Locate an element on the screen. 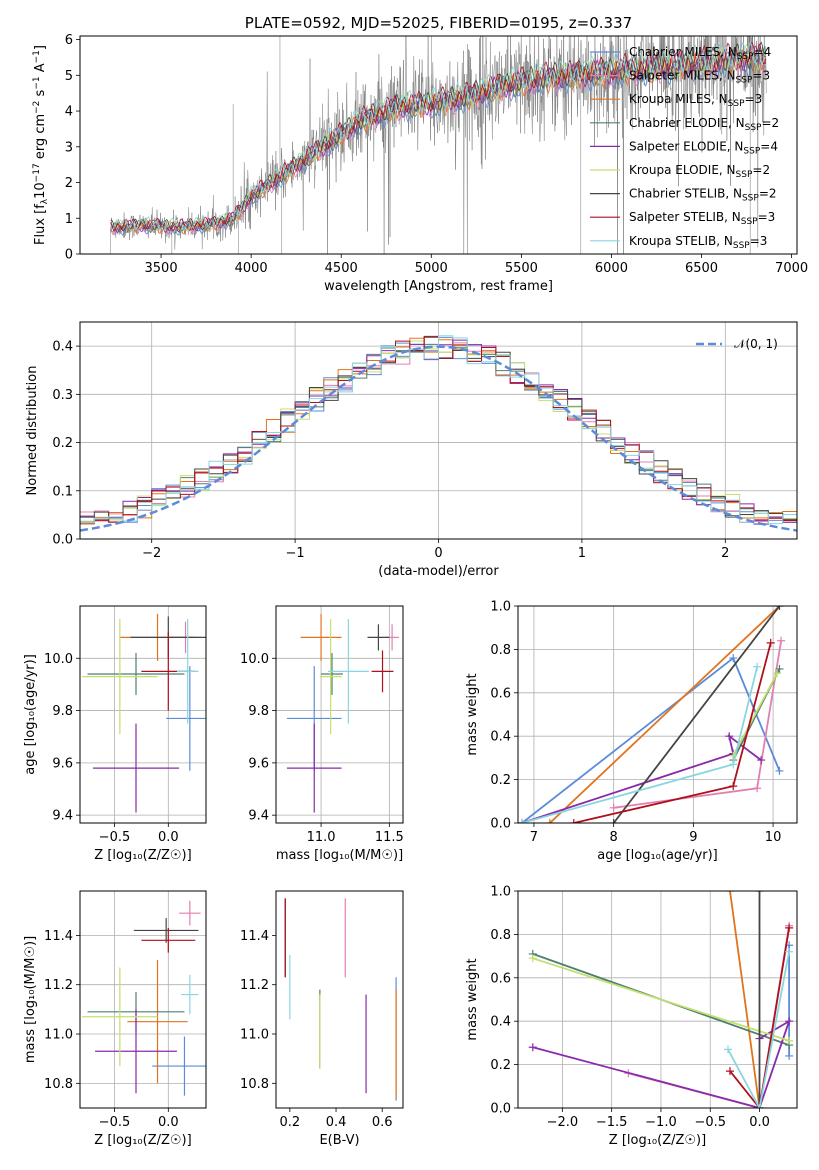  model-line-kroupa-stelib is located at coordinates (438, 136).